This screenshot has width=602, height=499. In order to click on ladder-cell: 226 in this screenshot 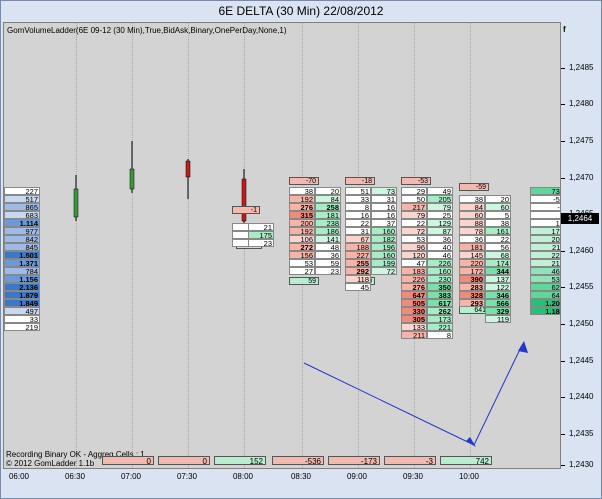, I will do `click(414, 279)`.